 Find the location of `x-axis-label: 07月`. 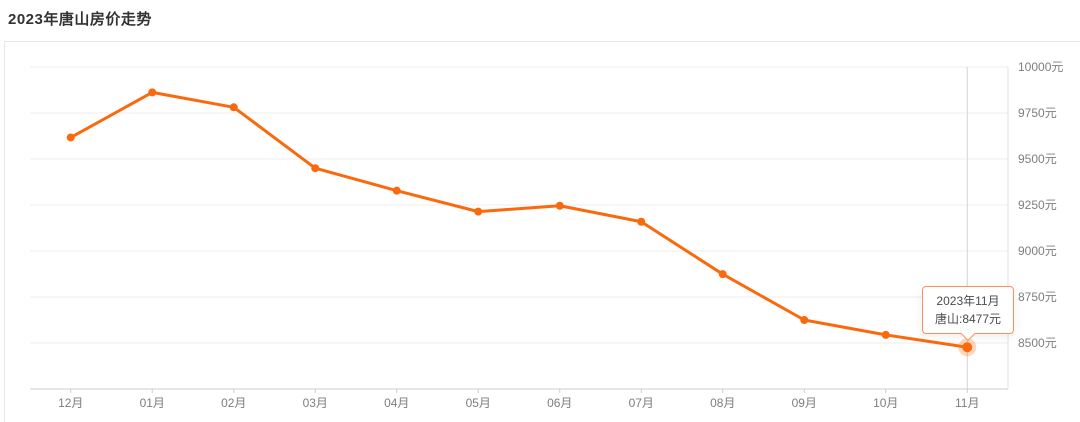

x-axis-label: 07月 is located at coordinates (641, 403).